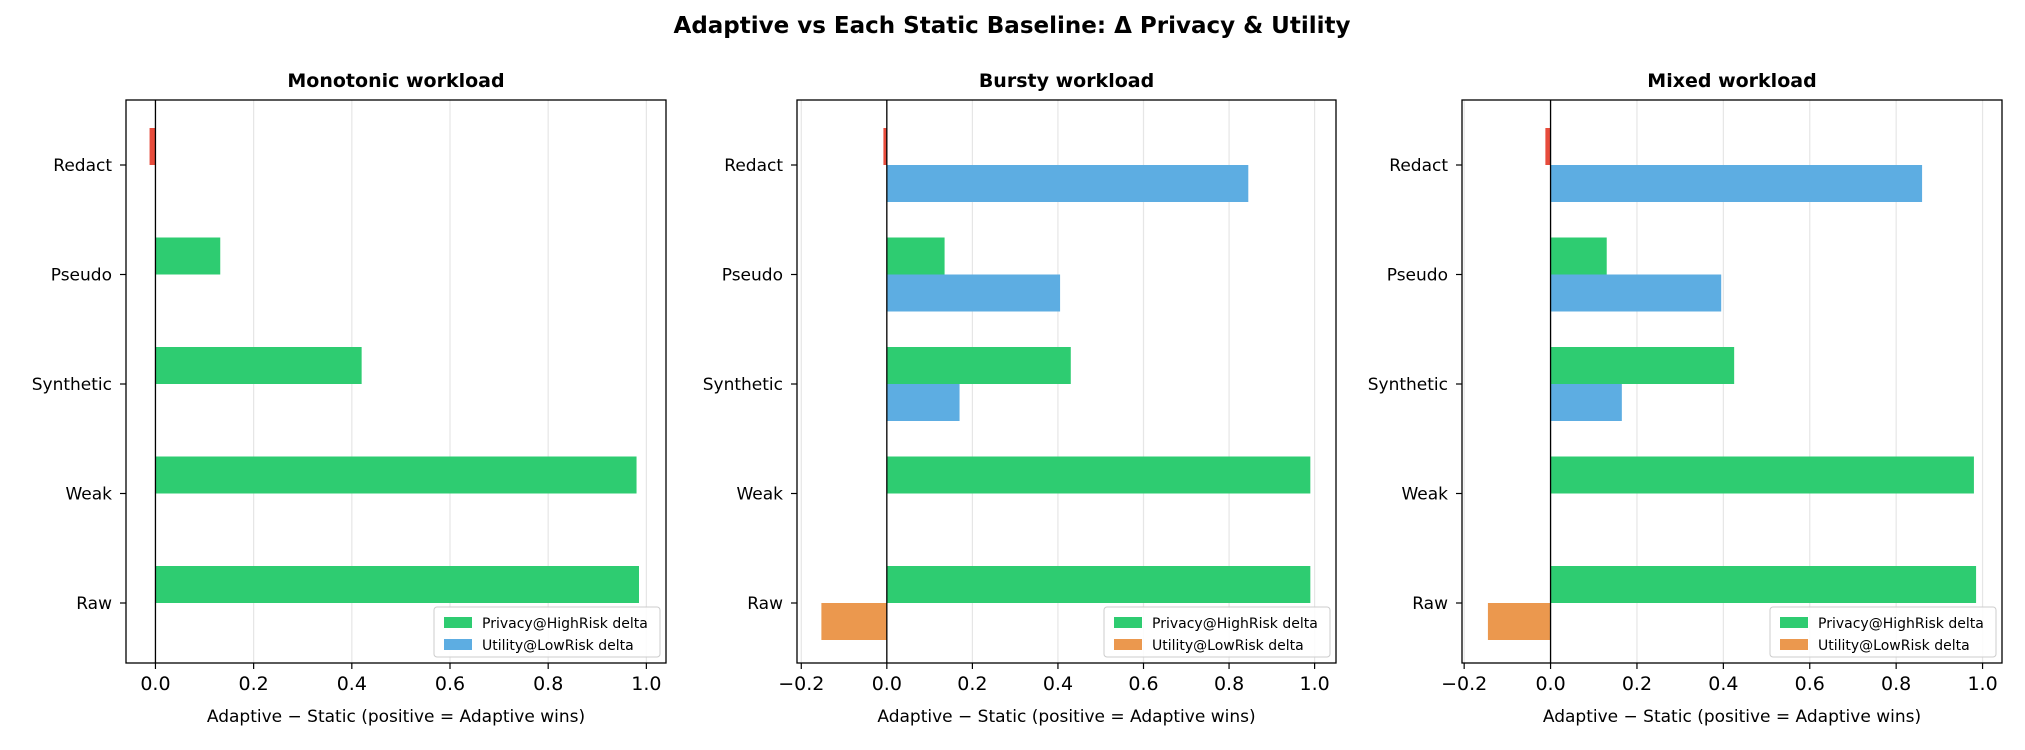 Image resolution: width=2025 pixels, height=750 pixels. I want to click on panel-title: Mixed workload, so click(1731, 81).